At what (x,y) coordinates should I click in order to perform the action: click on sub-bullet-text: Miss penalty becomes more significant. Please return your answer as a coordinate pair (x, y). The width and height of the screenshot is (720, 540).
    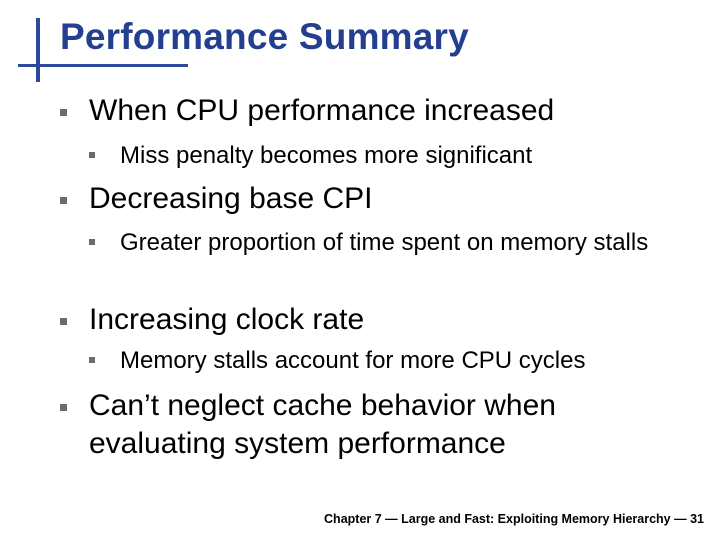
    Looking at the image, I should click on (326, 155).